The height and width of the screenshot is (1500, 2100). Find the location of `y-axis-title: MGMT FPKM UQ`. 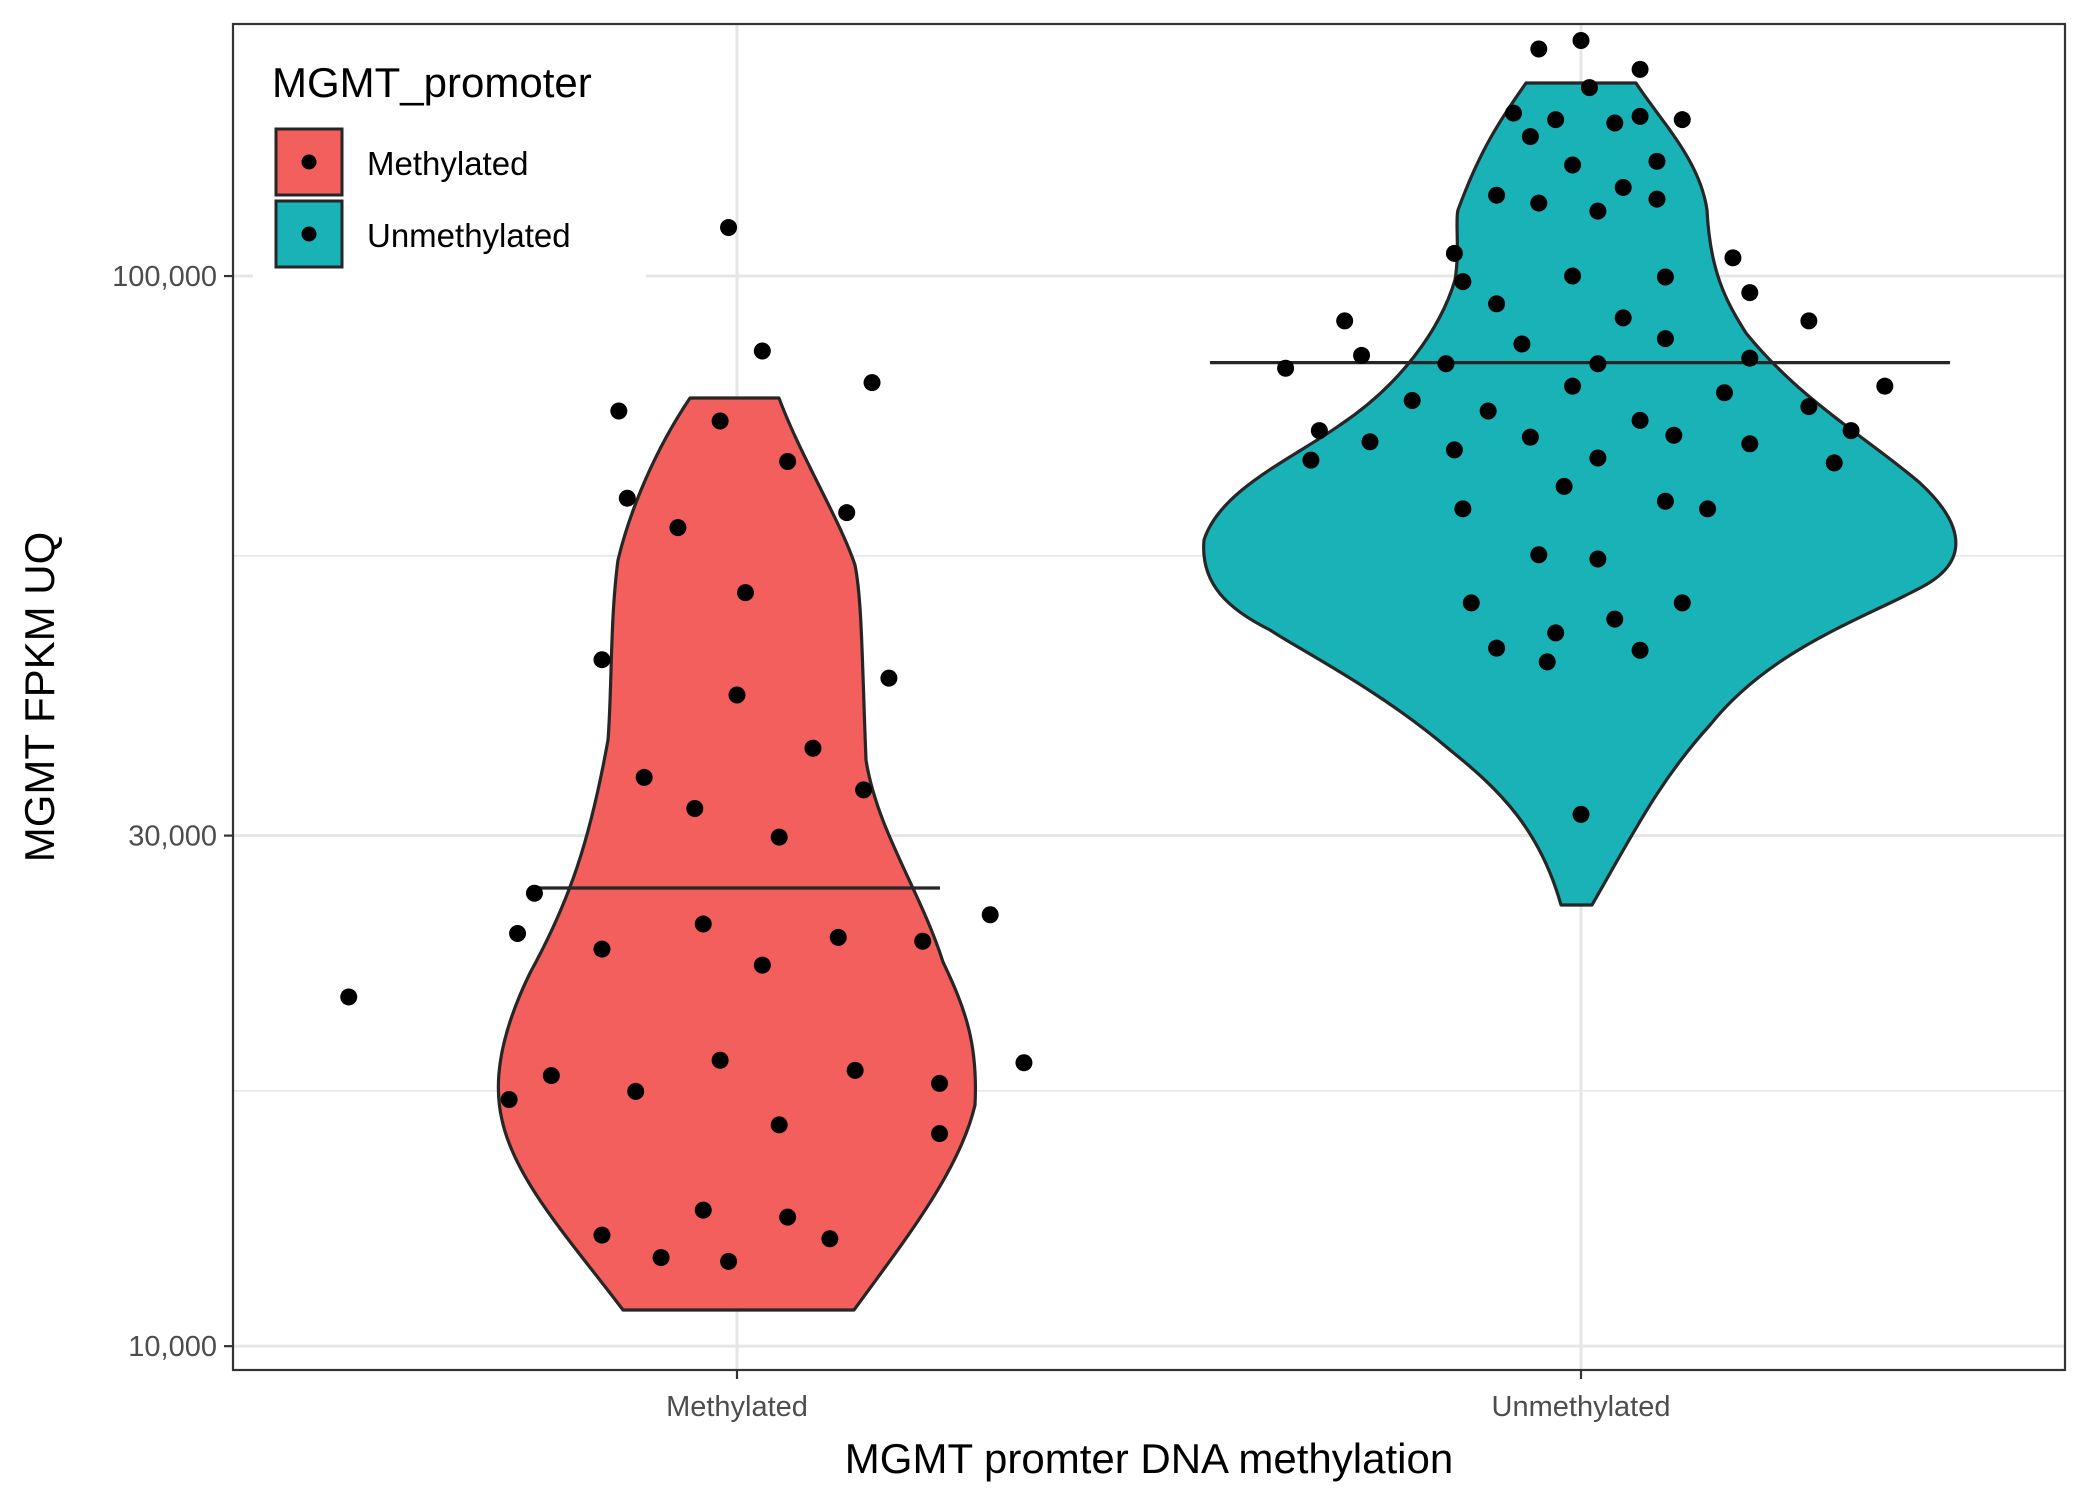

y-axis-title: MGMT FPKM UQ is located at coordinates (39, 697).